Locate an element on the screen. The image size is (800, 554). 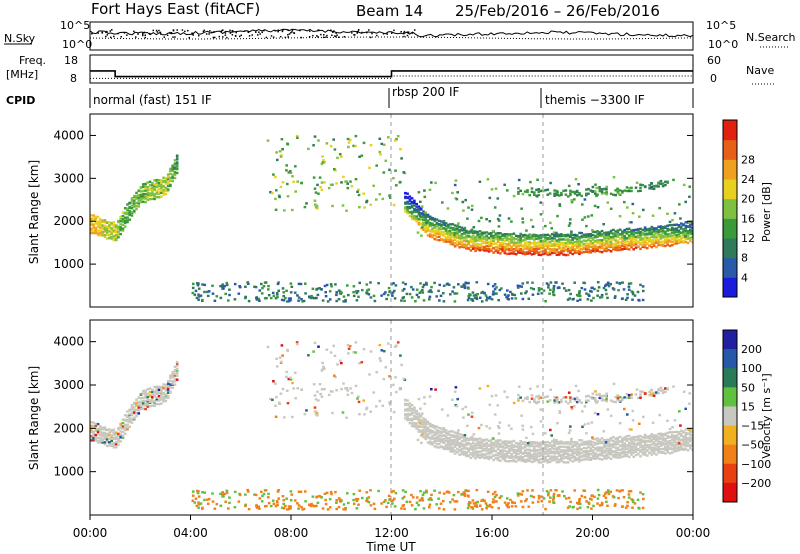
nave-label: Nave is located at coordinates (760, 70).